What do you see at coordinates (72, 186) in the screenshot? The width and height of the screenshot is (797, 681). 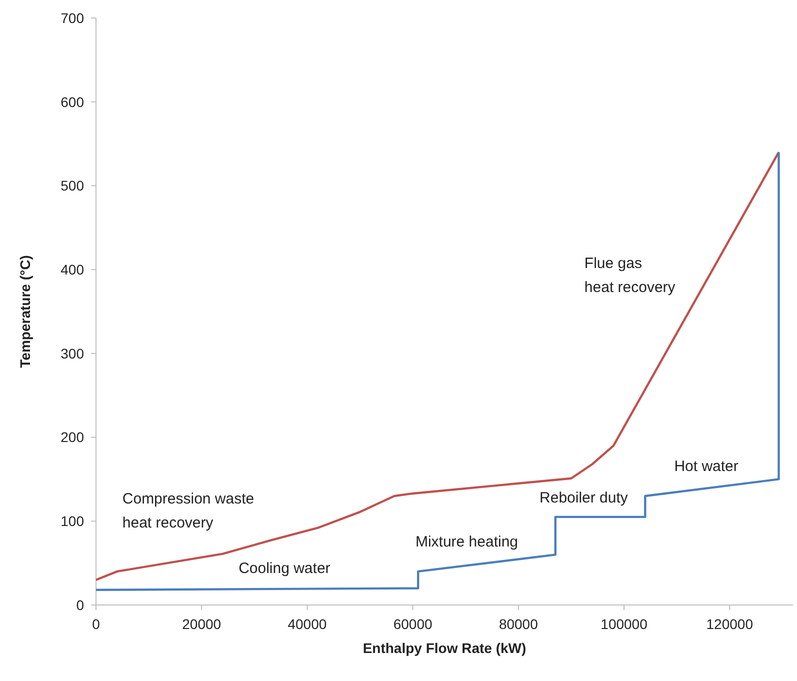 I see `y-tick-label: 500` at bounding box center [72, 186].